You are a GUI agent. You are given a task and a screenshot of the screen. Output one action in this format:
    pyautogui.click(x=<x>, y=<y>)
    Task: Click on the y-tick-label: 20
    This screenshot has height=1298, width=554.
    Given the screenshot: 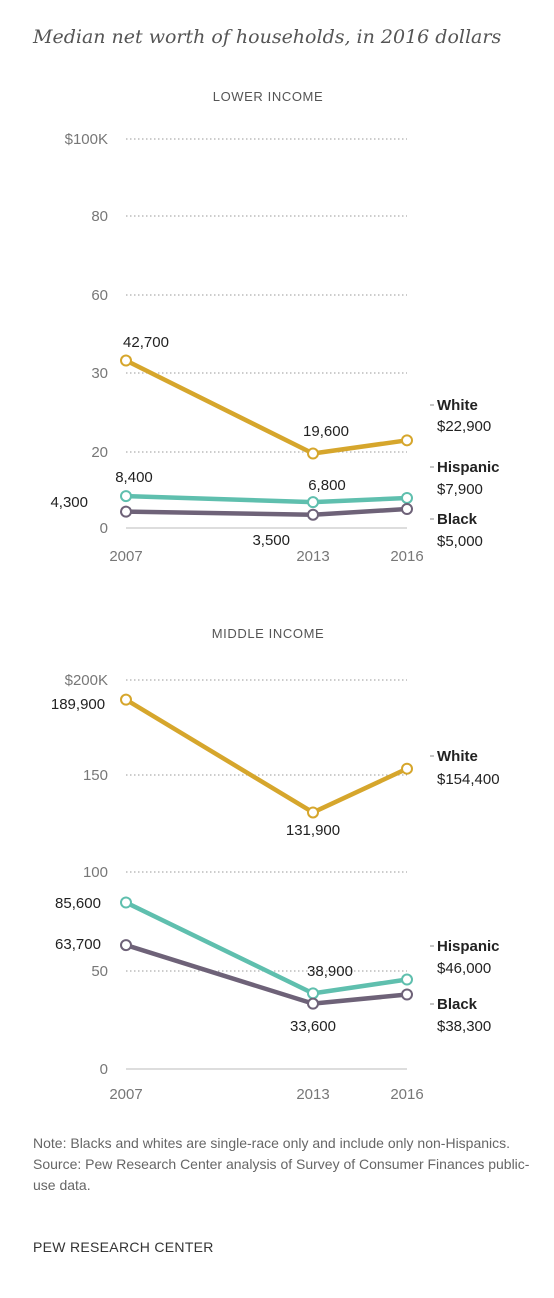 What is the action you would take?
    pyautogui.click(x=99, y=452)
    